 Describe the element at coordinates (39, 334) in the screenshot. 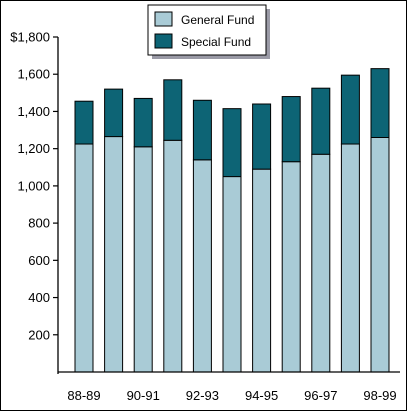

I see `y-tick-label: 200` at that location.